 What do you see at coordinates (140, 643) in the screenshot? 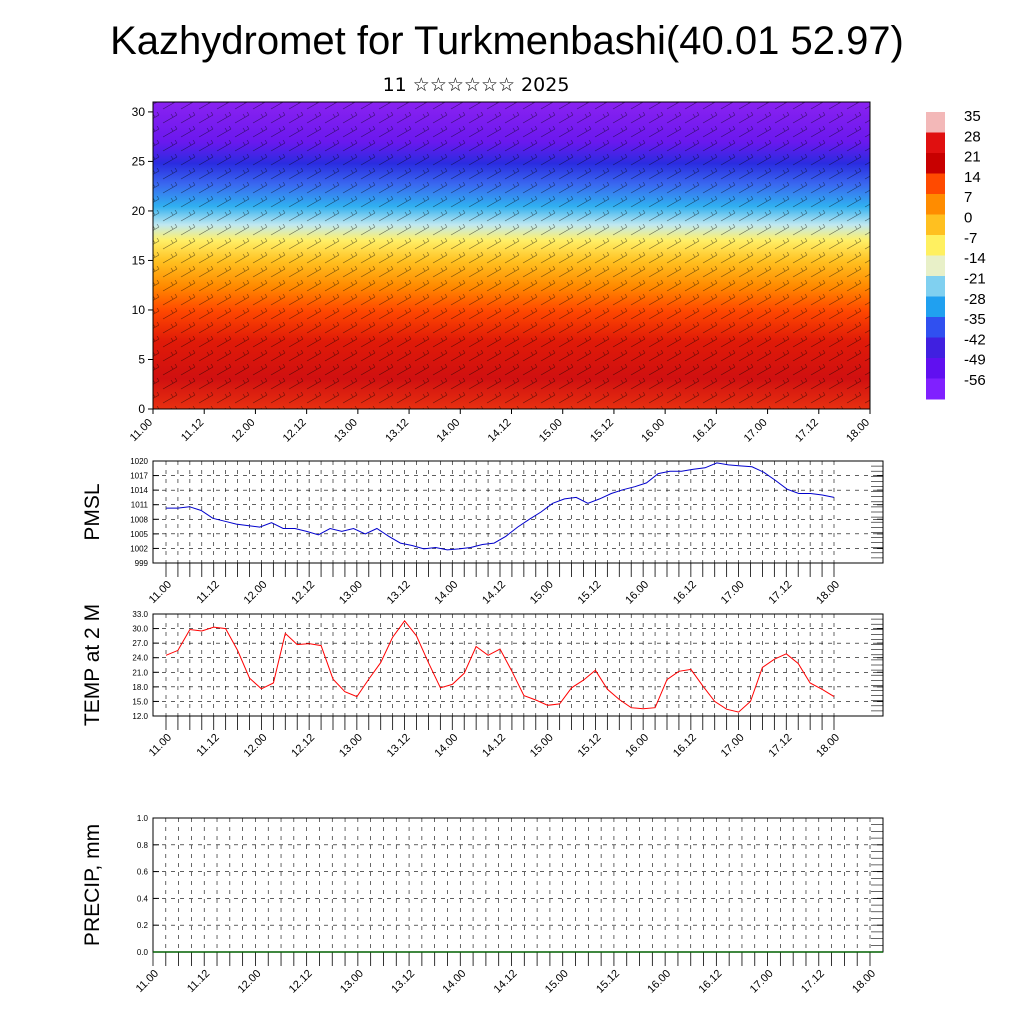
I see `ytick-label: 27.0` at bounding box center [140, 643].